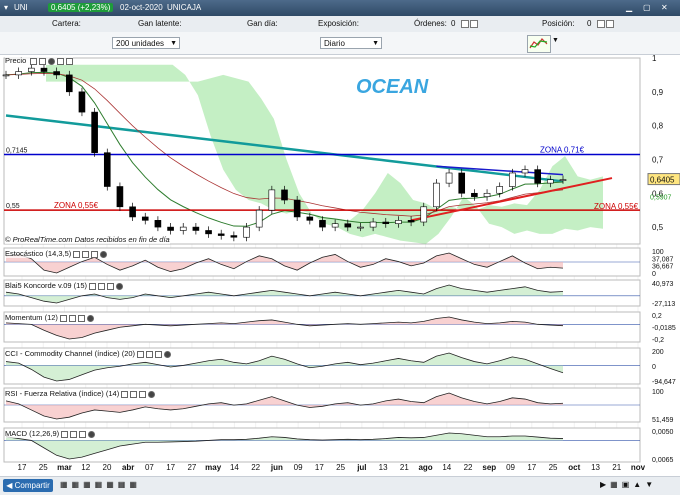 The height and width of the screenshot is (495, 680). I want to click on ordenes-settings-icon, so click(474, 23).